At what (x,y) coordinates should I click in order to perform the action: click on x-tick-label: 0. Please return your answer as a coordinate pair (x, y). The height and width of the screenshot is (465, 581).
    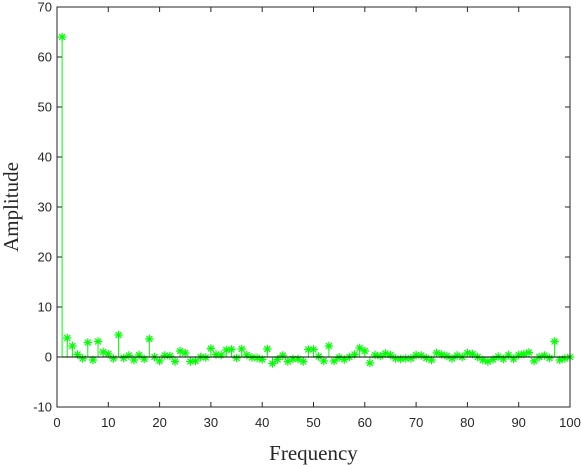
    Looking at the image, I should click on (56, 422).